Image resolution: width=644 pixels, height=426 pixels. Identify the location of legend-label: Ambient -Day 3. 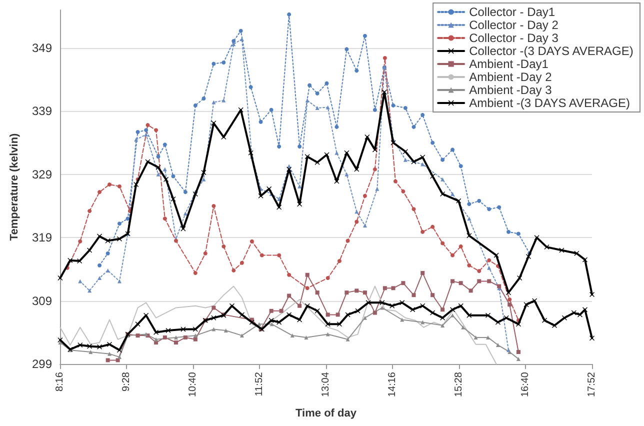
(510, 90).